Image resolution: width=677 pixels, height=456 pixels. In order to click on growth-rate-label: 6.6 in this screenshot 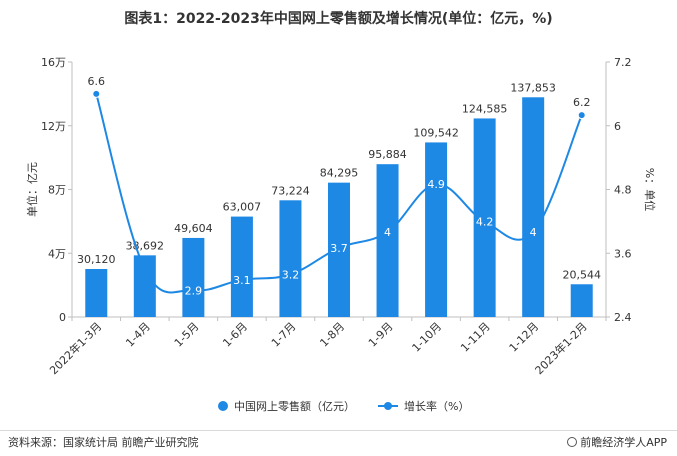, I will do `click(97, 81)`.